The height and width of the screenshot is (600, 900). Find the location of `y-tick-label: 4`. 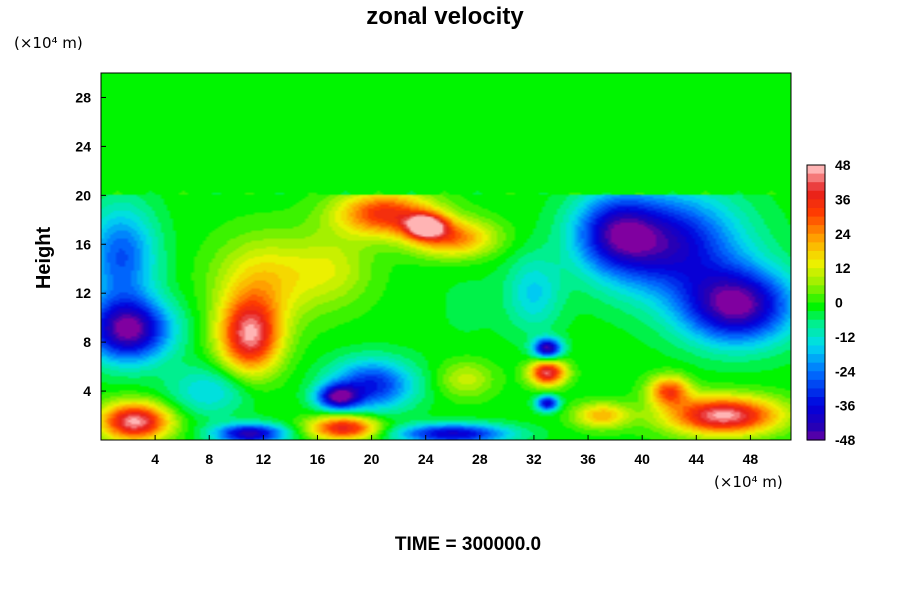

y-tick-label: 4 is located at coordinates (87, 391).